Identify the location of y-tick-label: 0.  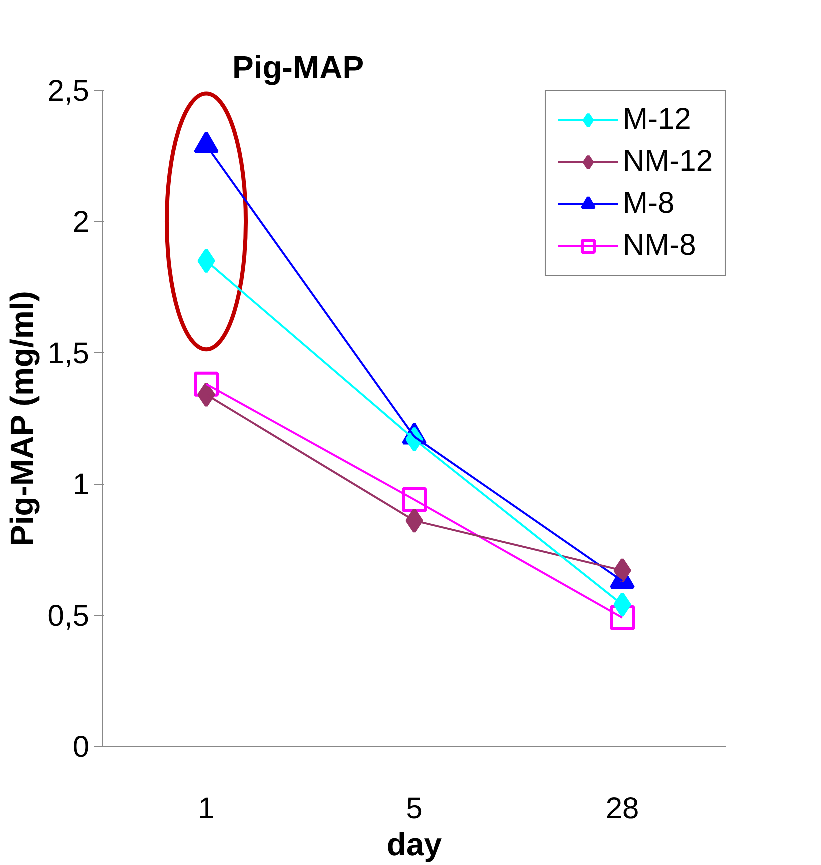
(81, 747).